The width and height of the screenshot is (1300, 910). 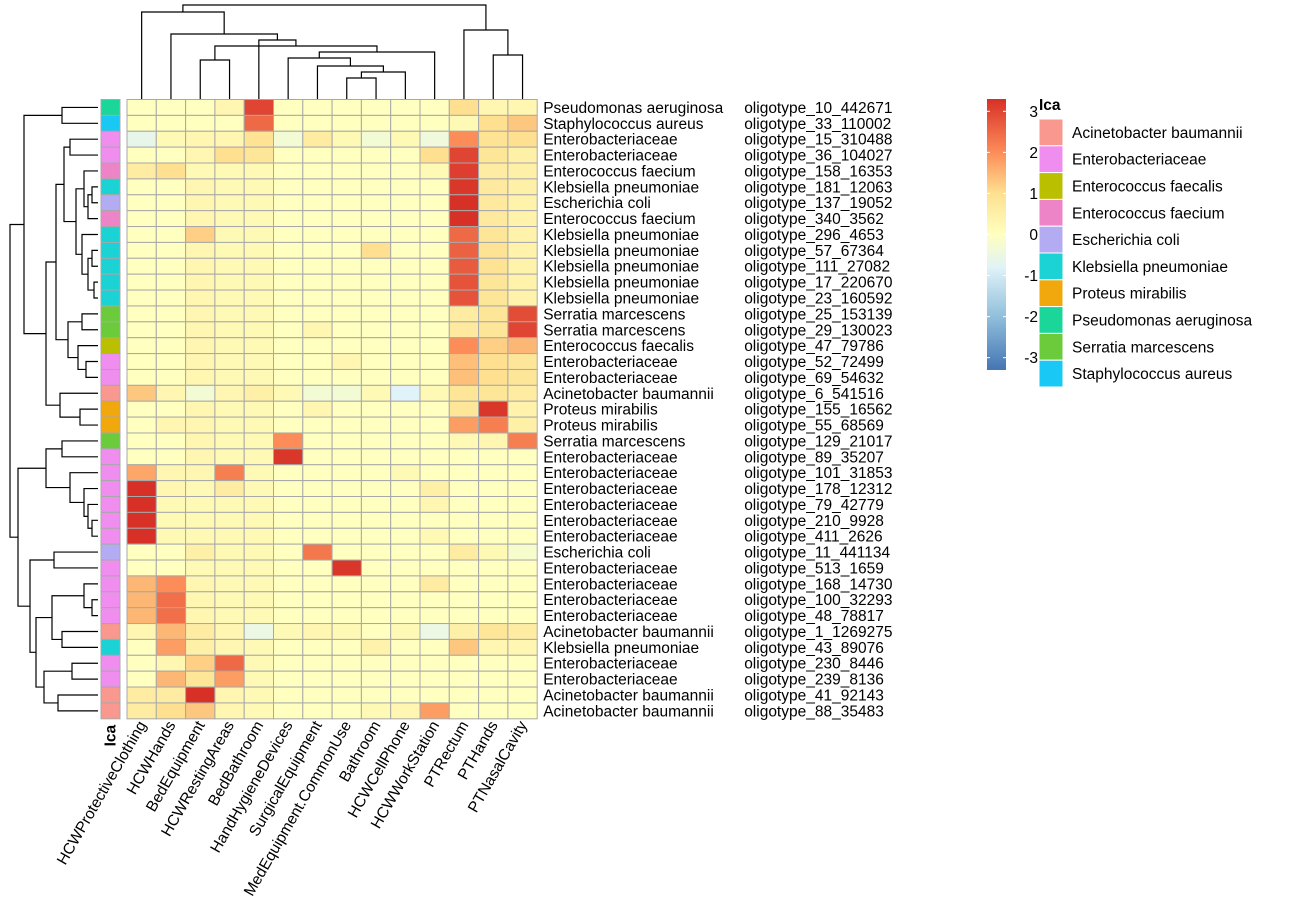 I want to click on row-label-species: Serratia marcescens, so click(x=614, y=441).